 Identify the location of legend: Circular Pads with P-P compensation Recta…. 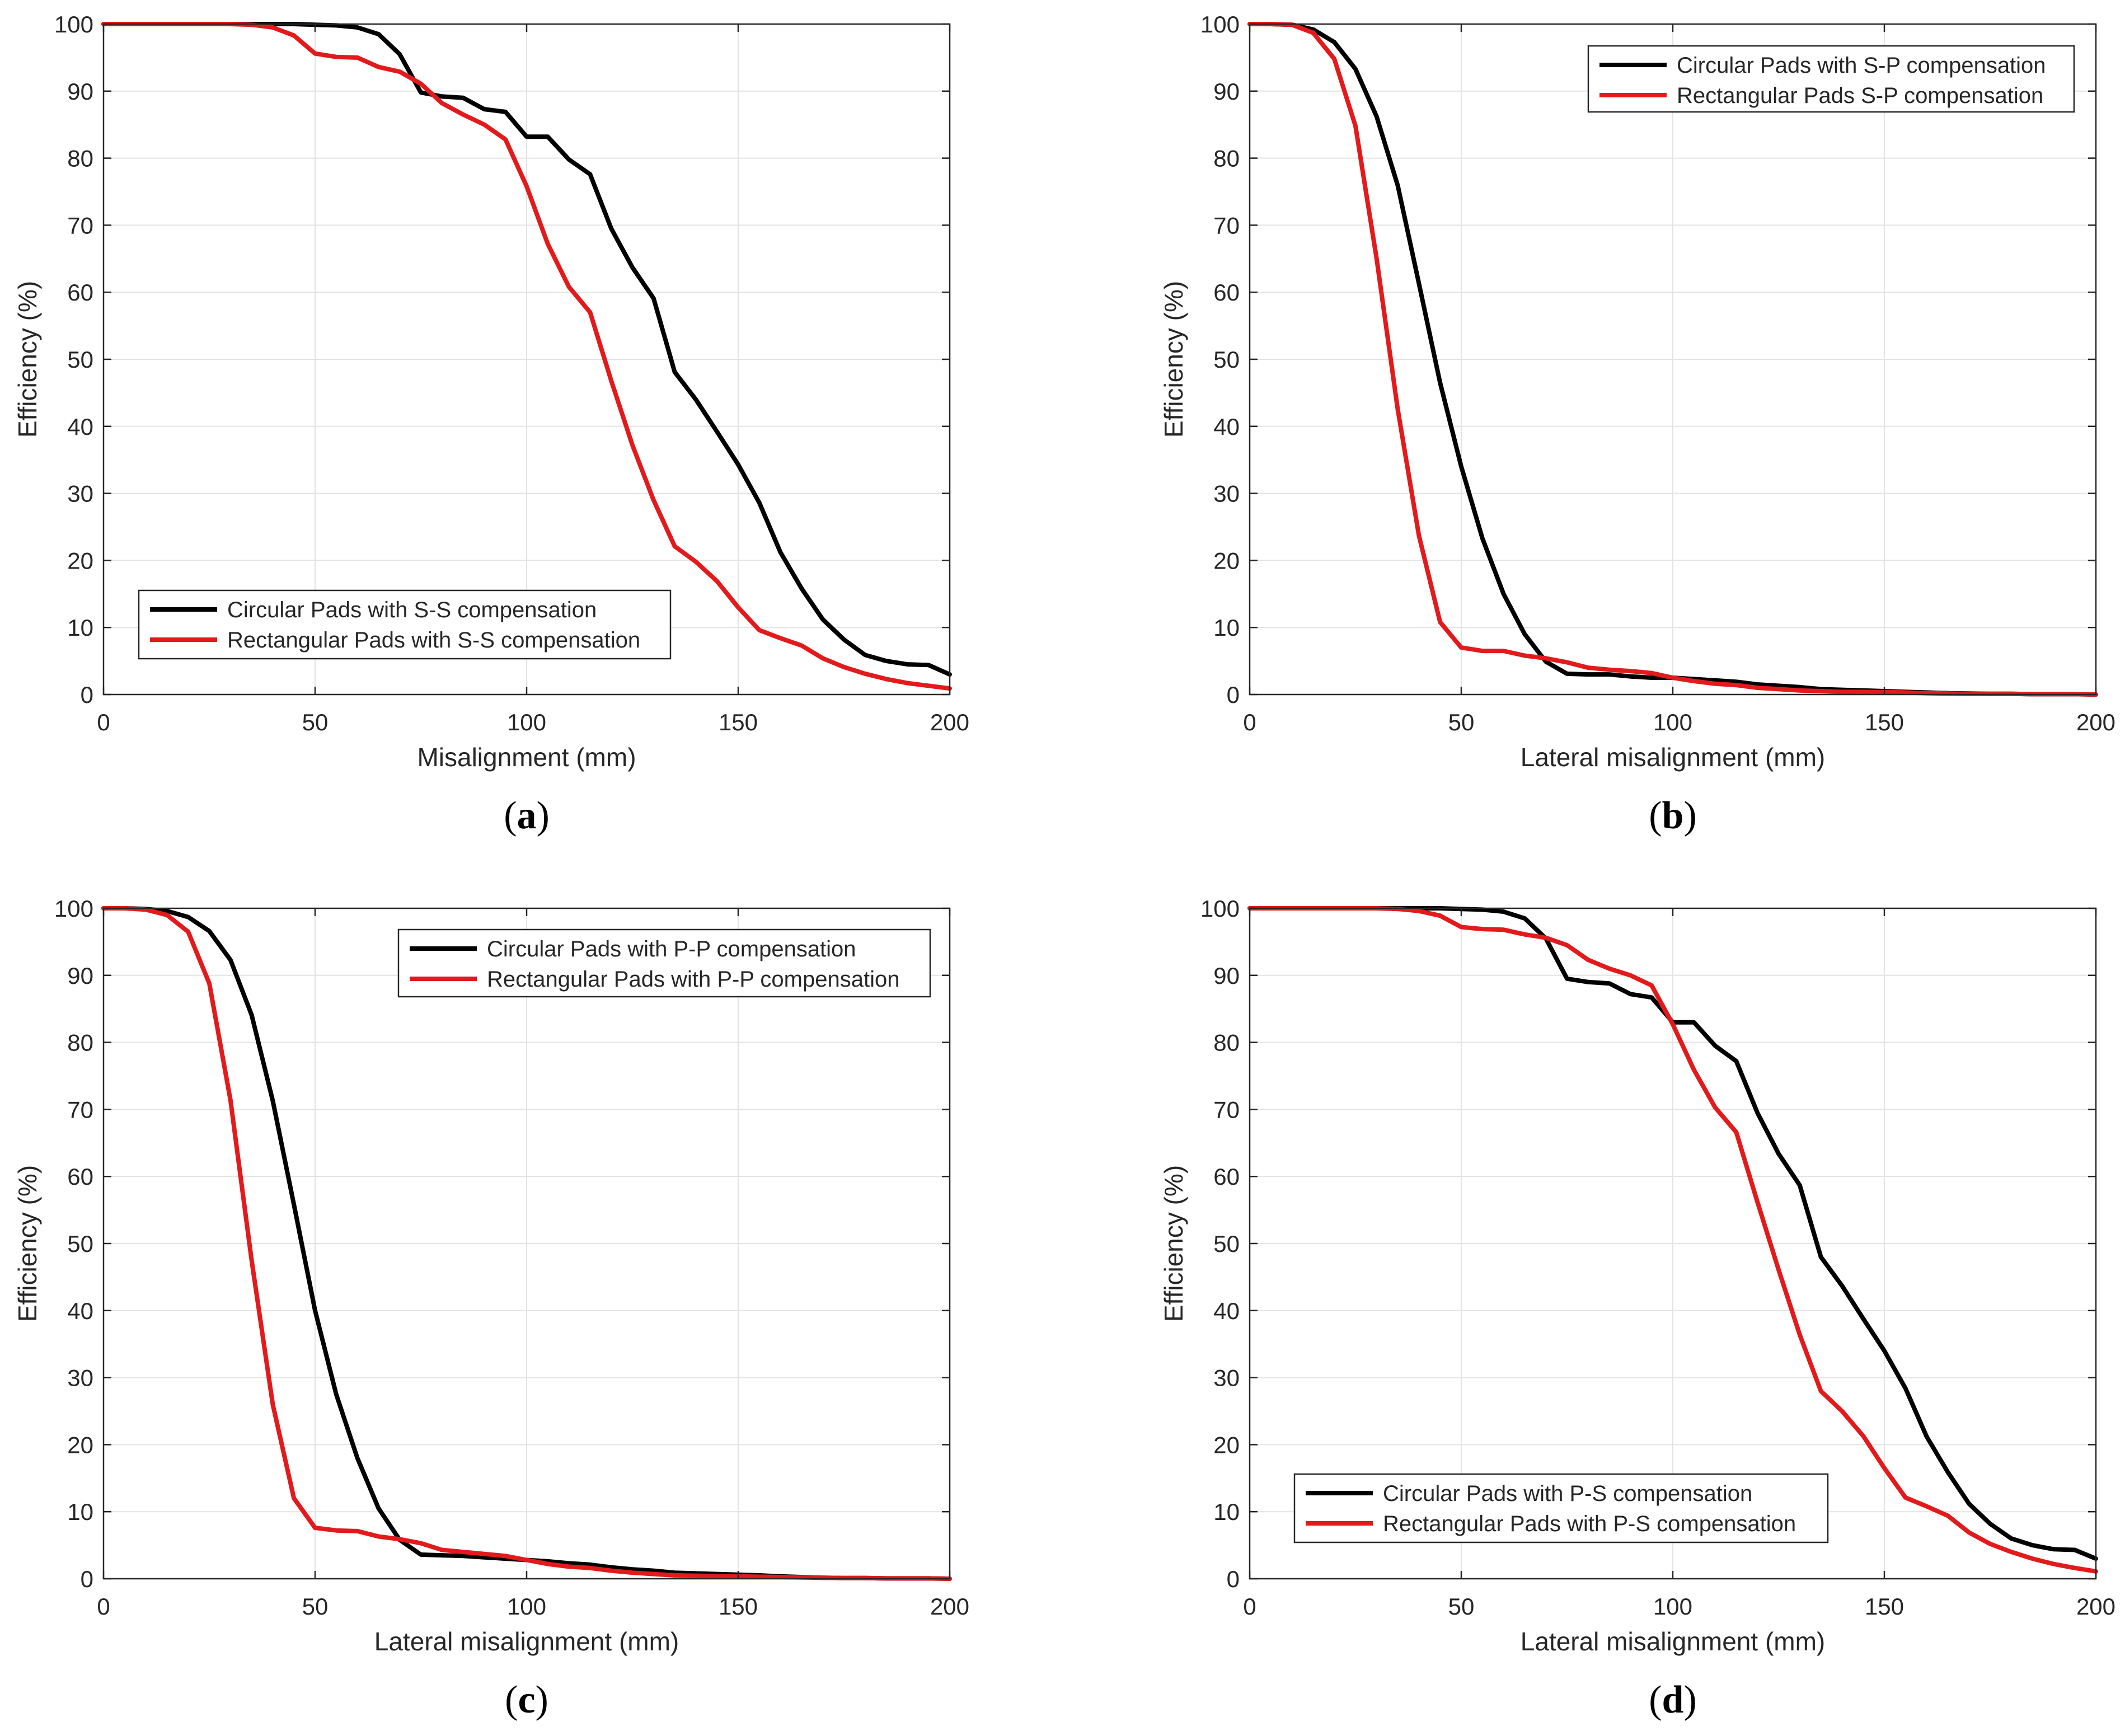
(664, 963).